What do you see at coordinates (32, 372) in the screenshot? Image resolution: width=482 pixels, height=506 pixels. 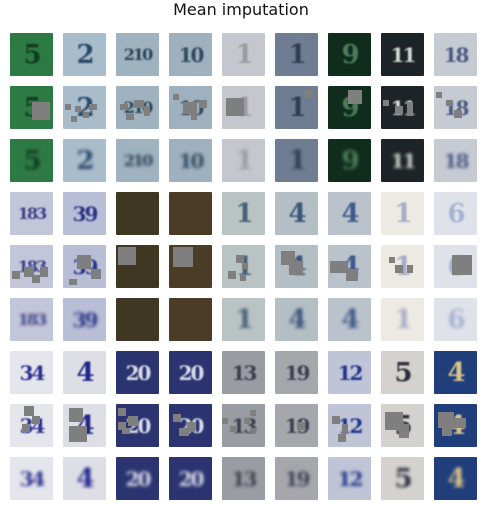 I see `digit-glyph: 34` at bounding box center [32, 372].